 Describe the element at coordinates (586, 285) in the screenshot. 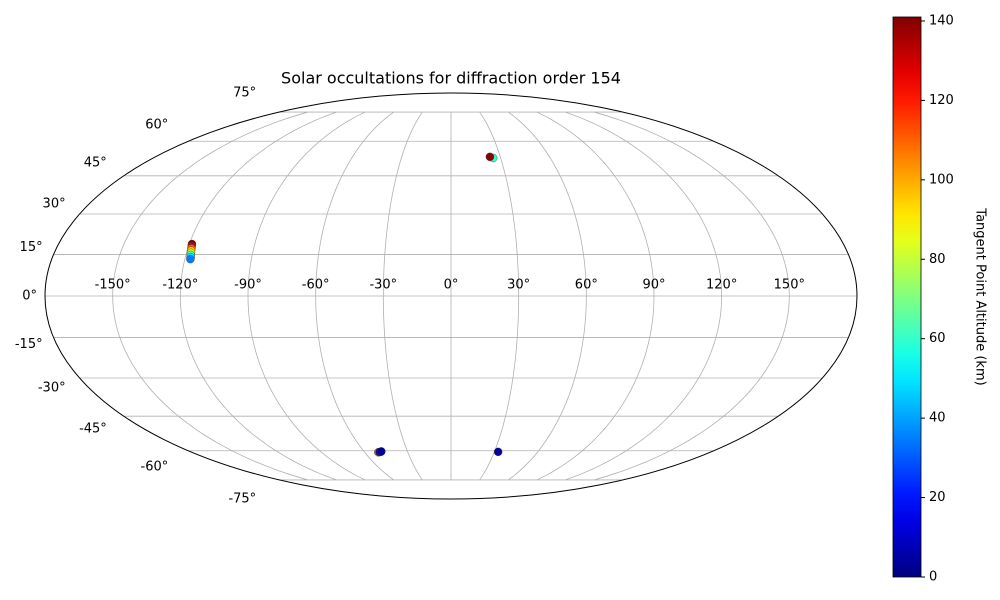

I see `x-tick-label: 60°` at that location.